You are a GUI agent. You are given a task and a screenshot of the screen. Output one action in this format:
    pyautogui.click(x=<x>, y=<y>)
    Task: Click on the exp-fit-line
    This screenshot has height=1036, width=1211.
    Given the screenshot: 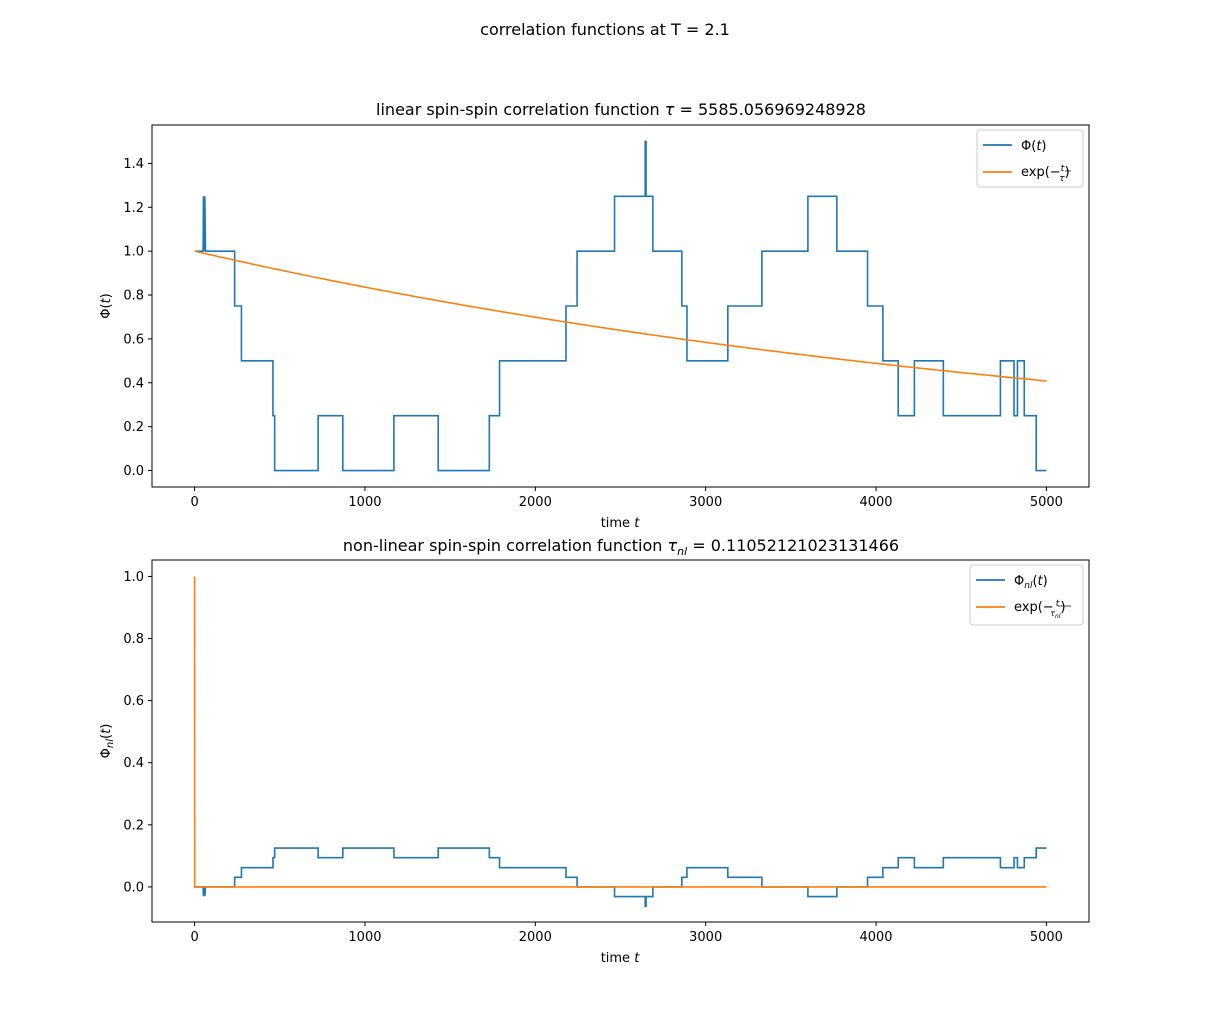 What is the action you would take?
    pyautogui.click(x=620, y=316)
    